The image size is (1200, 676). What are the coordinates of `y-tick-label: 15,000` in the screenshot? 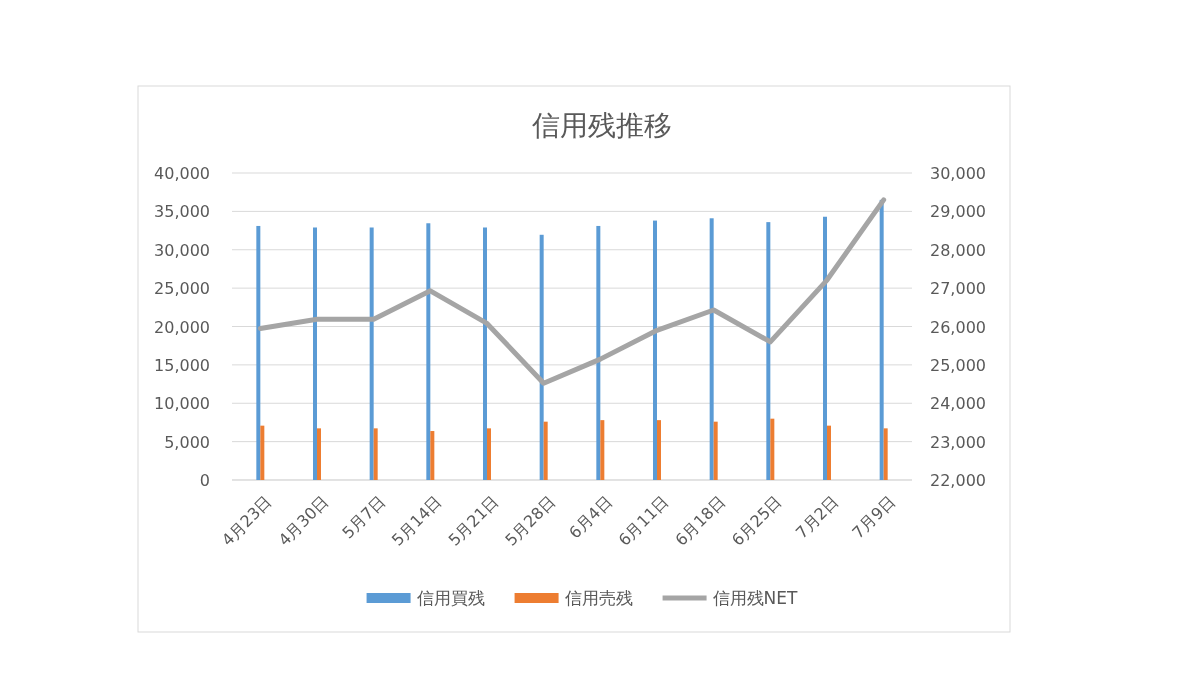 It's located at (182, 365).